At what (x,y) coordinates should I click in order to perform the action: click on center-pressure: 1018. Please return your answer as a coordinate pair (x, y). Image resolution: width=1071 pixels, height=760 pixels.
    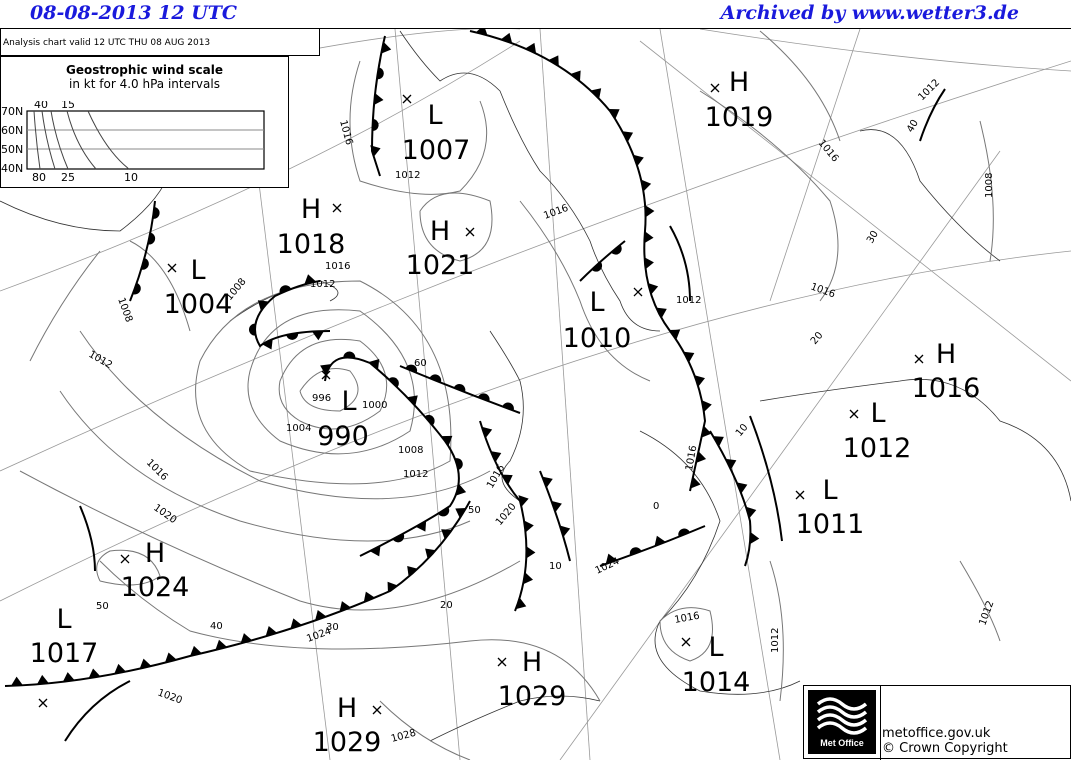
    Looking at the image, I should click on (311, 244).